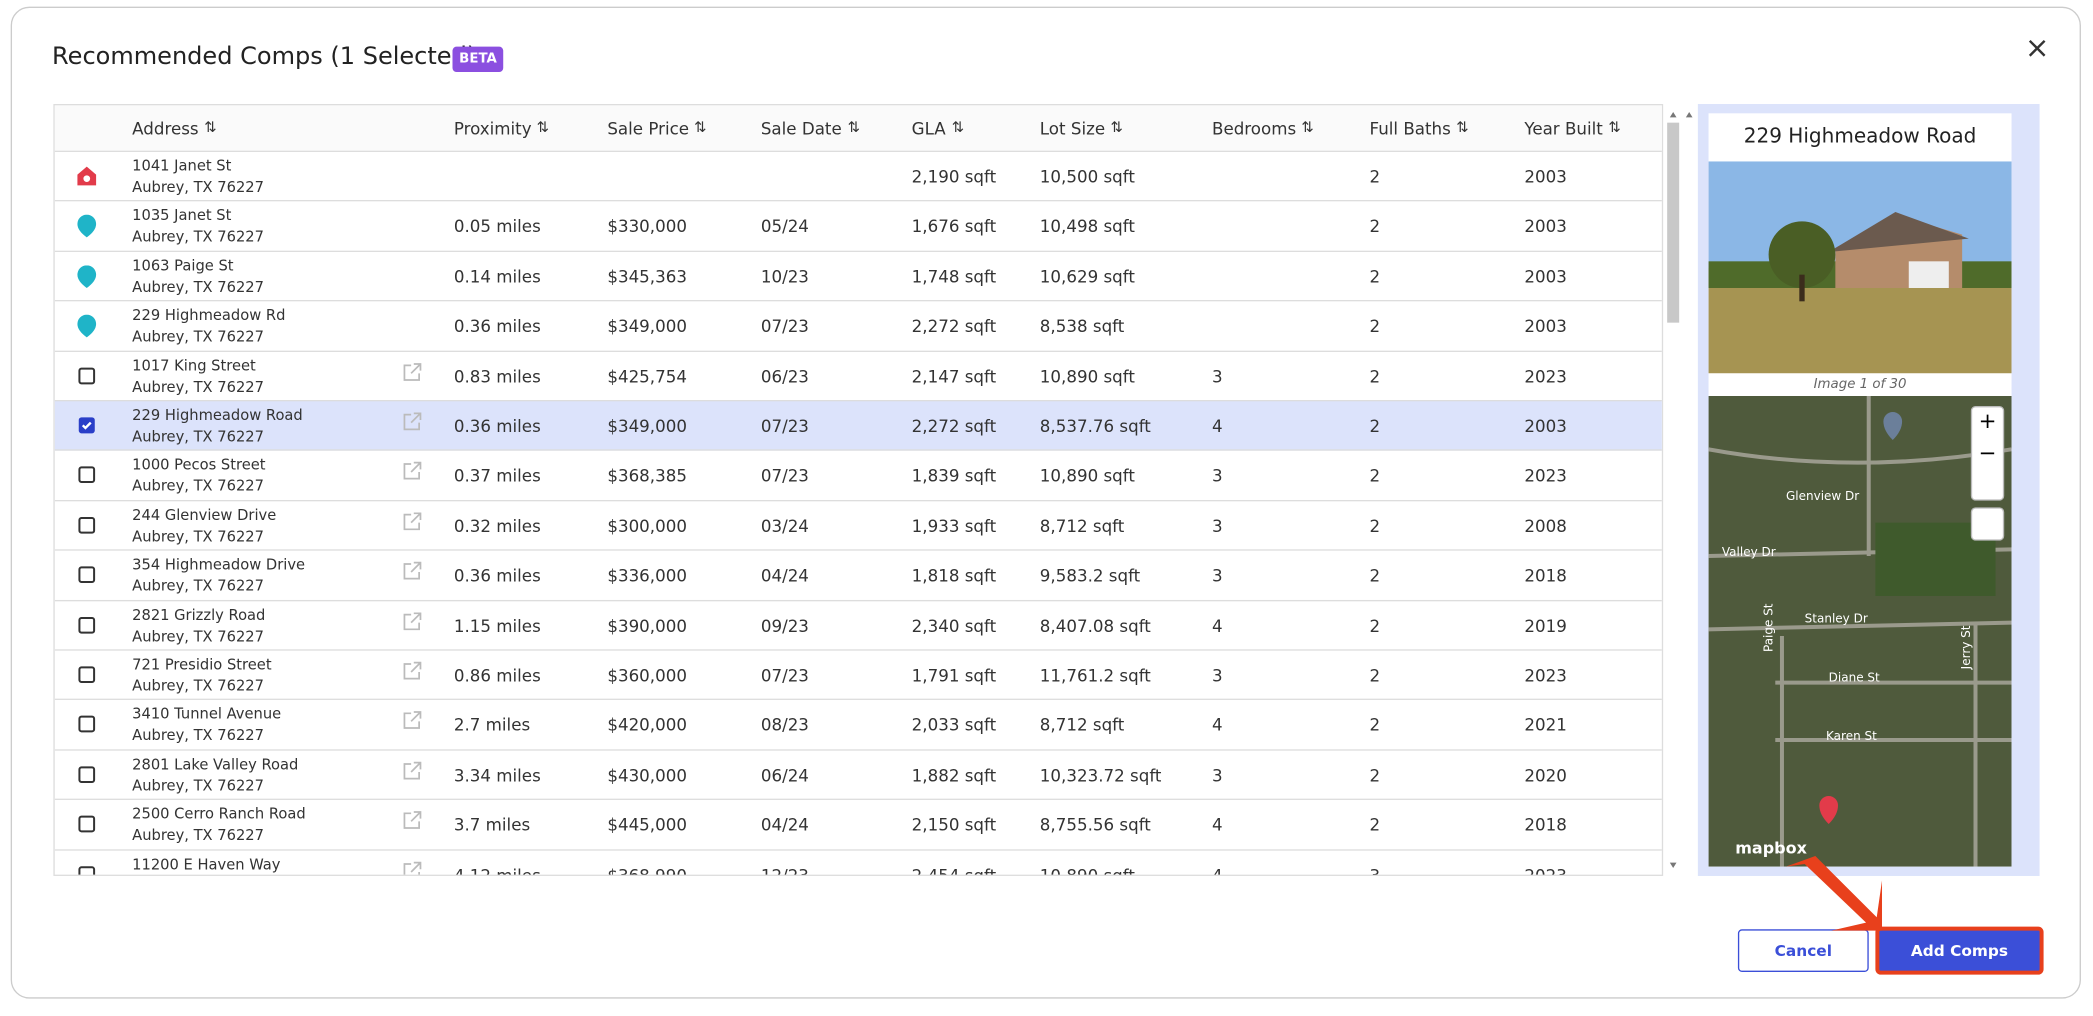  Describe the element at coordinates (801, 128) in the screenshot. I see `column-header: Sale Date` at that location.